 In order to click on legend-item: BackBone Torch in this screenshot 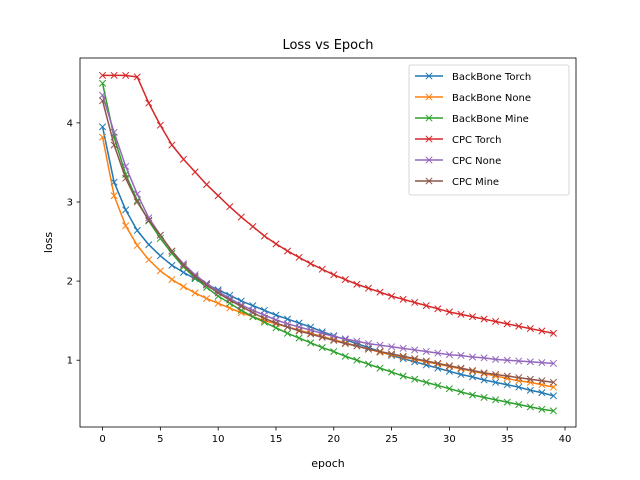, I will do `click(473, 77)`.